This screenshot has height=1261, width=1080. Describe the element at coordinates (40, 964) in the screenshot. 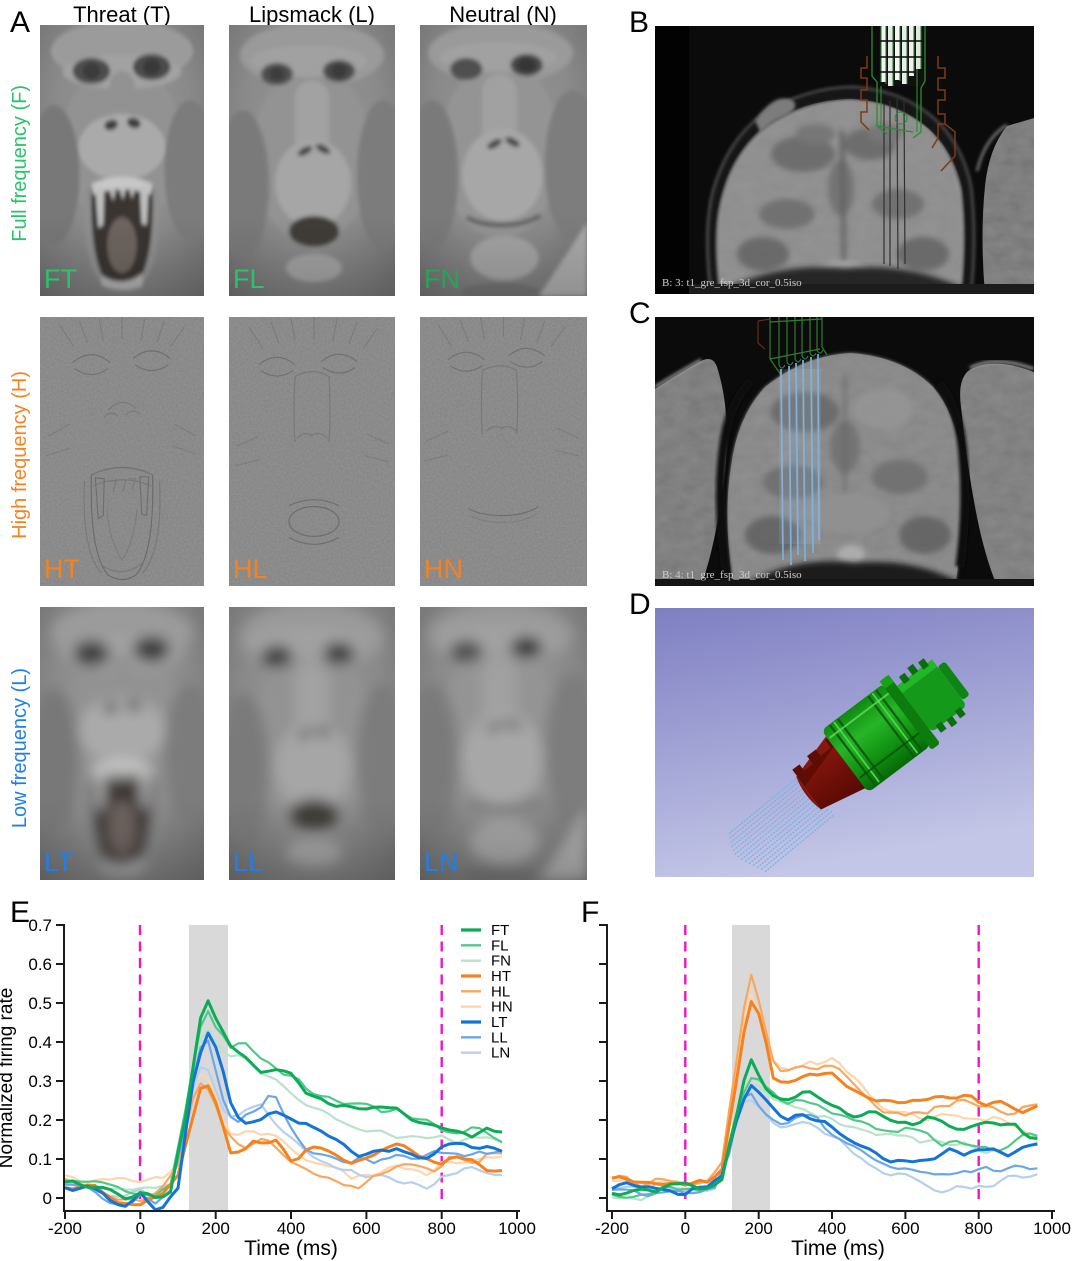

I see `svg-text: 0.6` at that location.